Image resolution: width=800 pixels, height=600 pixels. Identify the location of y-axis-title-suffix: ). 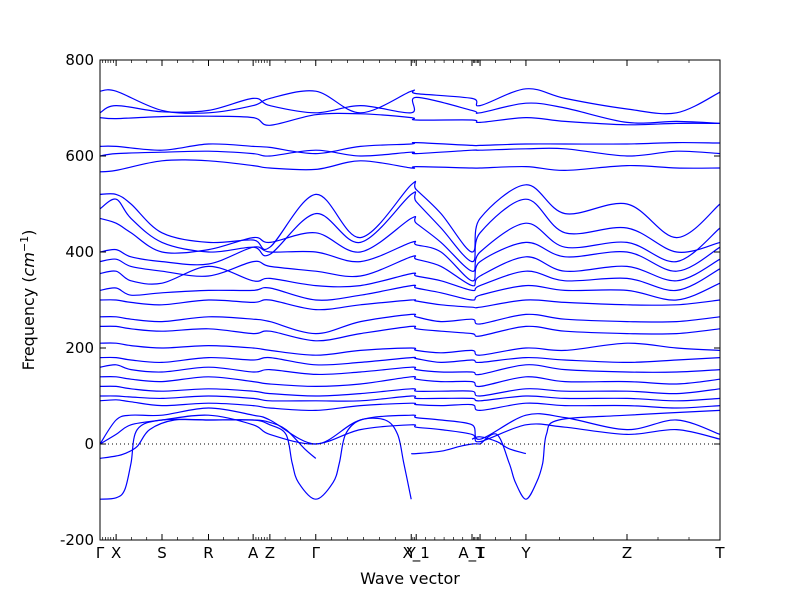
(28, 233).